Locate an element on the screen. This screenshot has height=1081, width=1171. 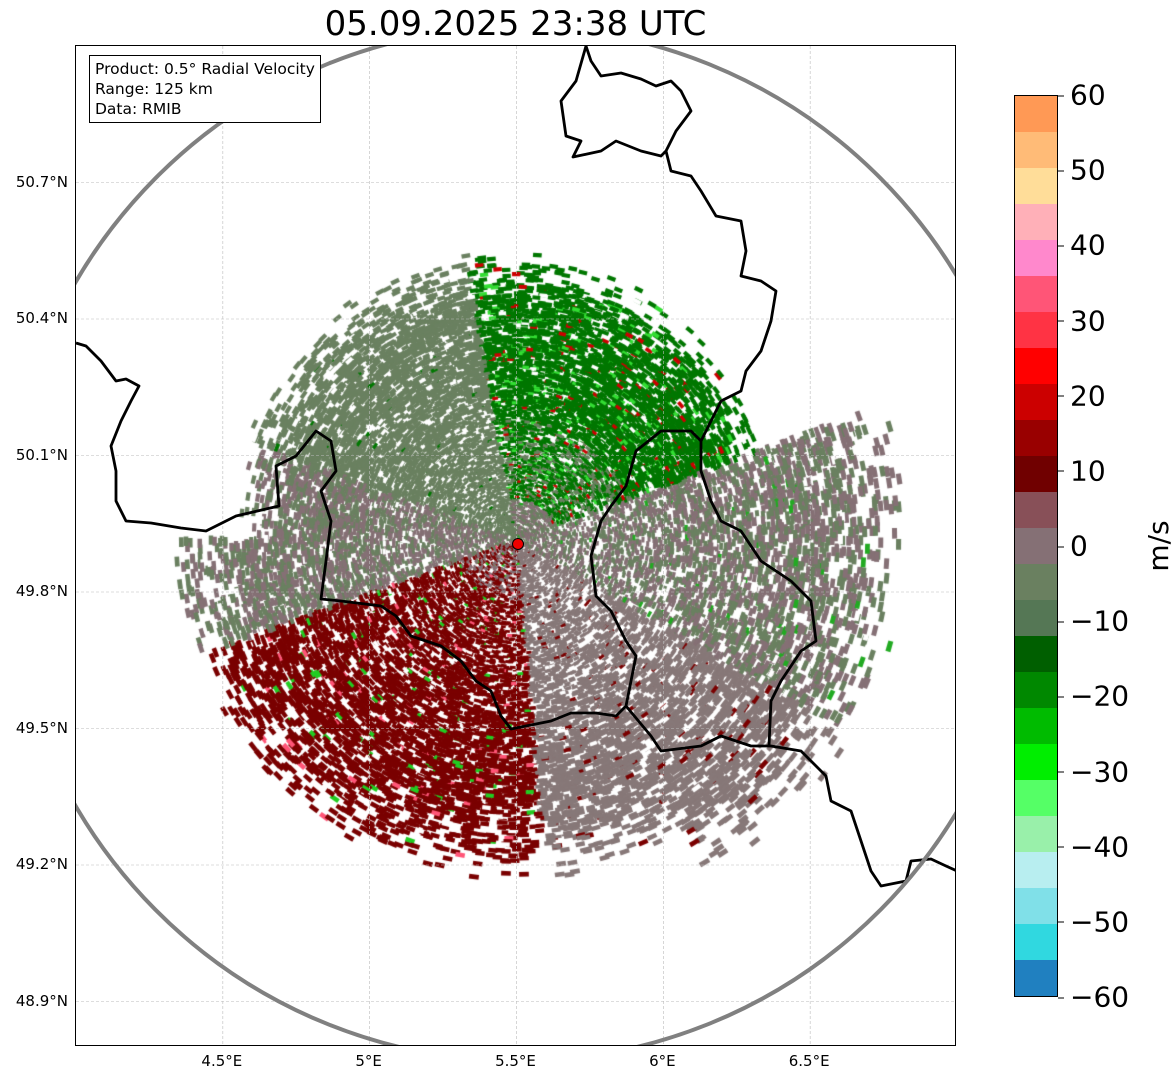
colorbar-tick-label: 10 is located at coordinates (1082, 470).